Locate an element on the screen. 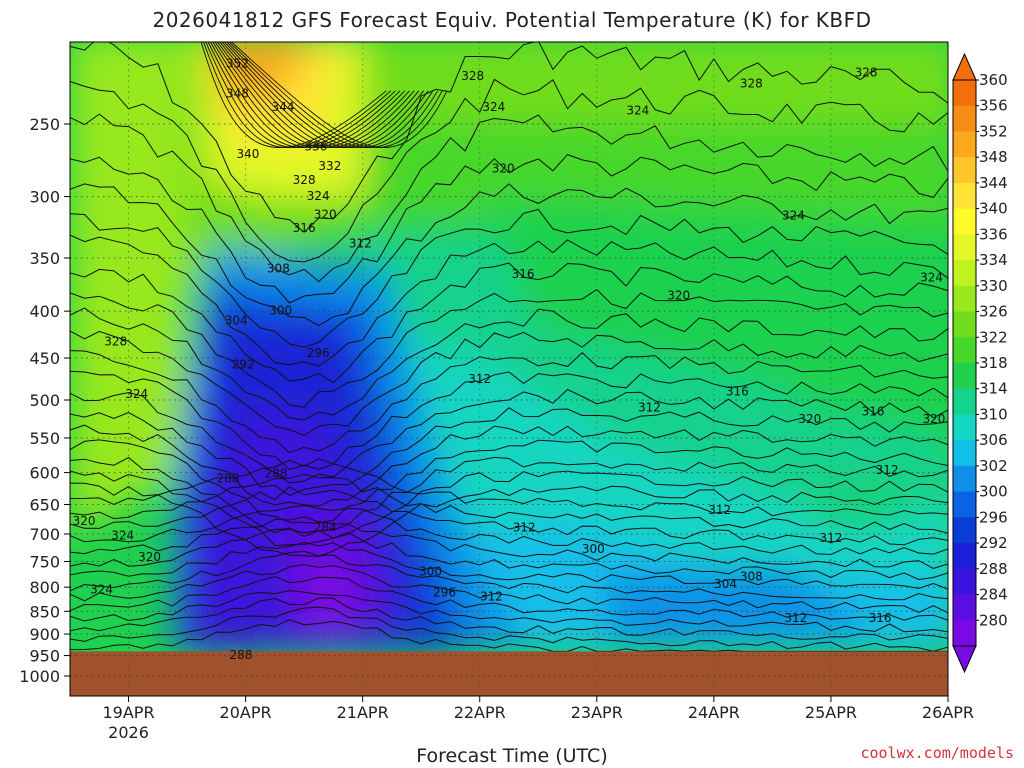 This screenshot has width=1024, height=768. colorbar-label: 322 is located at coordinates (993, 337).